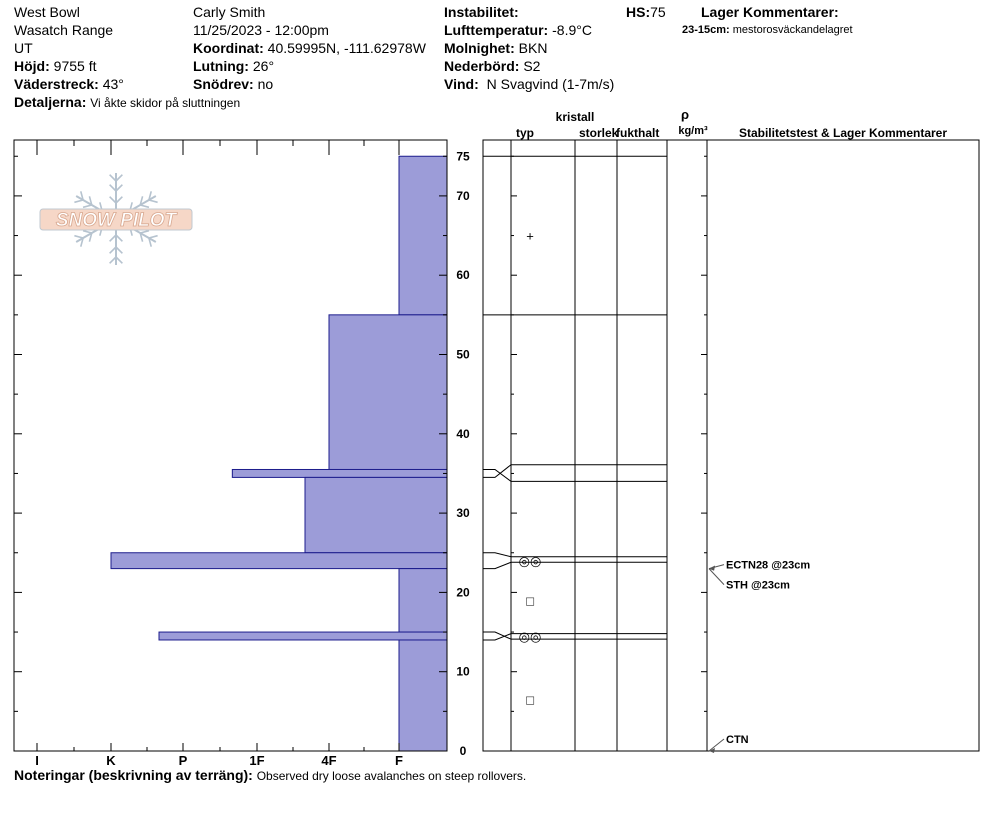  Describe the element at coordinates (575, 117) in the screenshot. I see `col-crystal: kristall` at that location.